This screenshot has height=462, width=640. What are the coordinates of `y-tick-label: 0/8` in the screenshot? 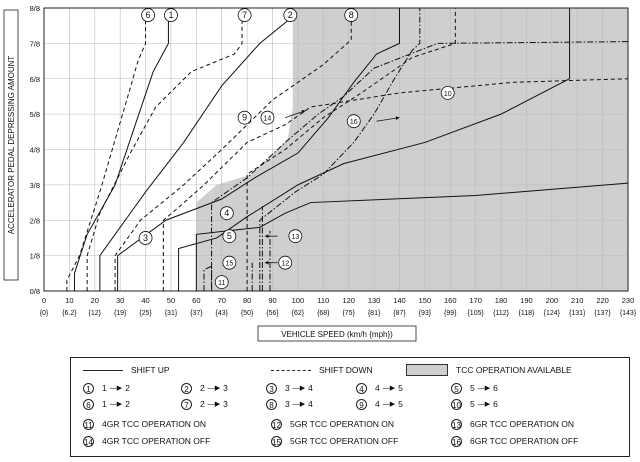 It's located at (35, 291).